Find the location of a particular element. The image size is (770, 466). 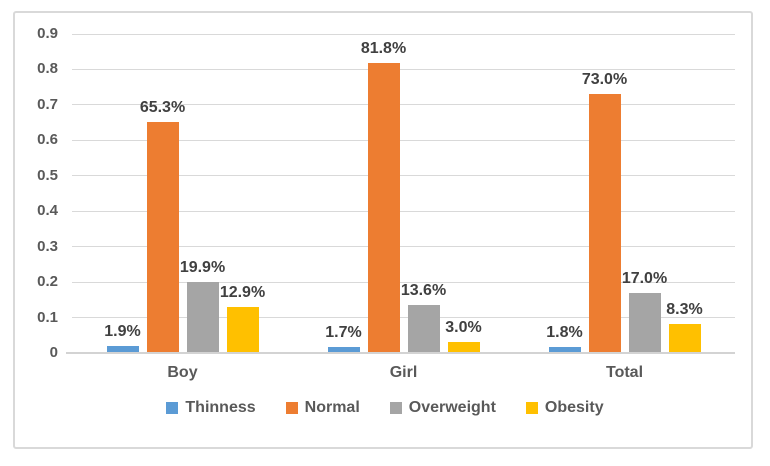

bar-label-obesity-total: 8.3% is located at coordinates (684, 309).